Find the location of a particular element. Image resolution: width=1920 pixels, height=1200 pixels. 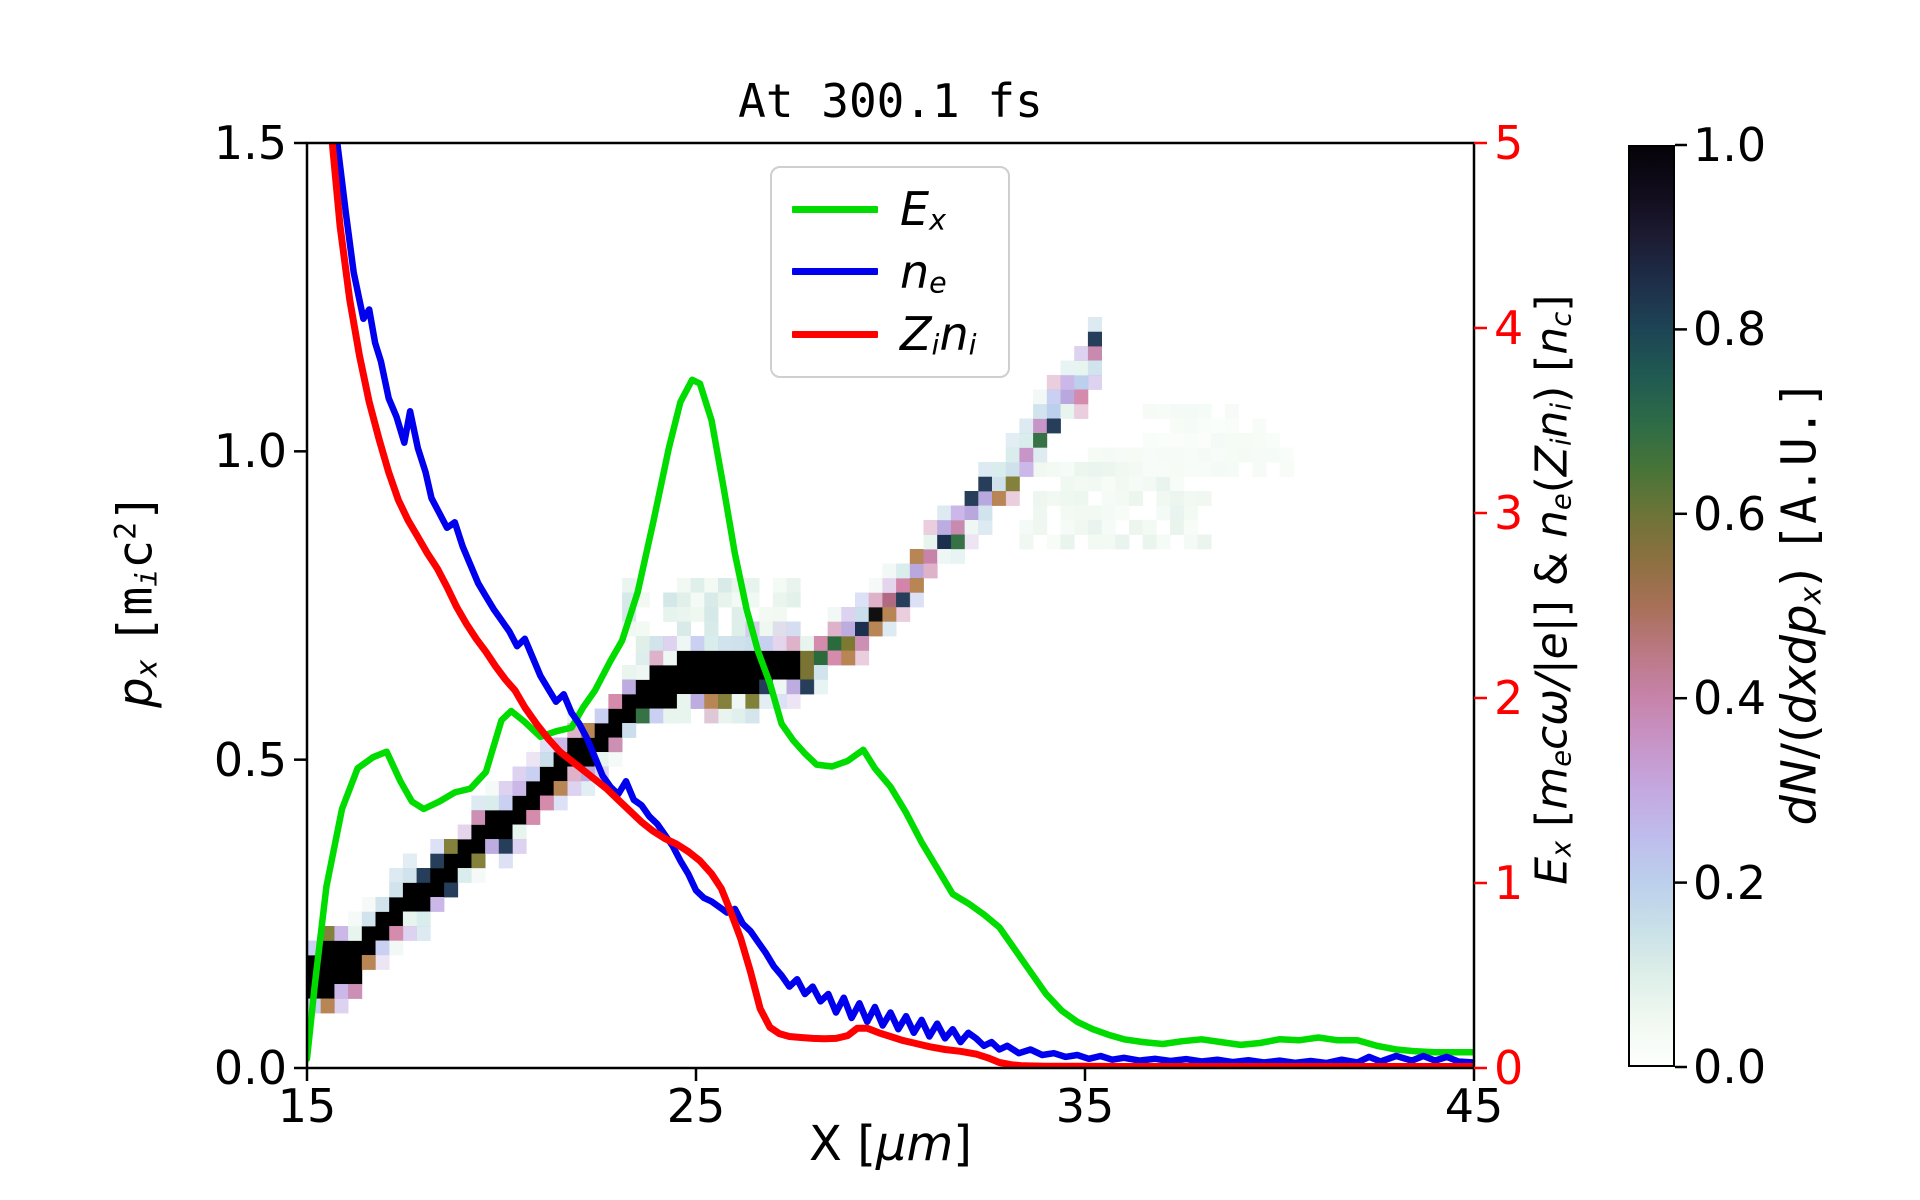

right-y-tick-label-5: 5 is located at coordinates (1509, 143).